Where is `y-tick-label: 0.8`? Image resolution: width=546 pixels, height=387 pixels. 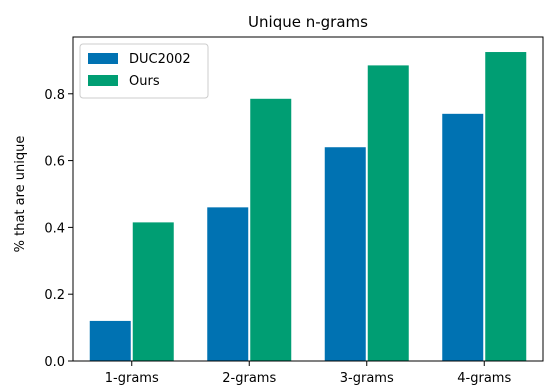
y-tick-label: 0.8 is located at coordinates (54, 95).